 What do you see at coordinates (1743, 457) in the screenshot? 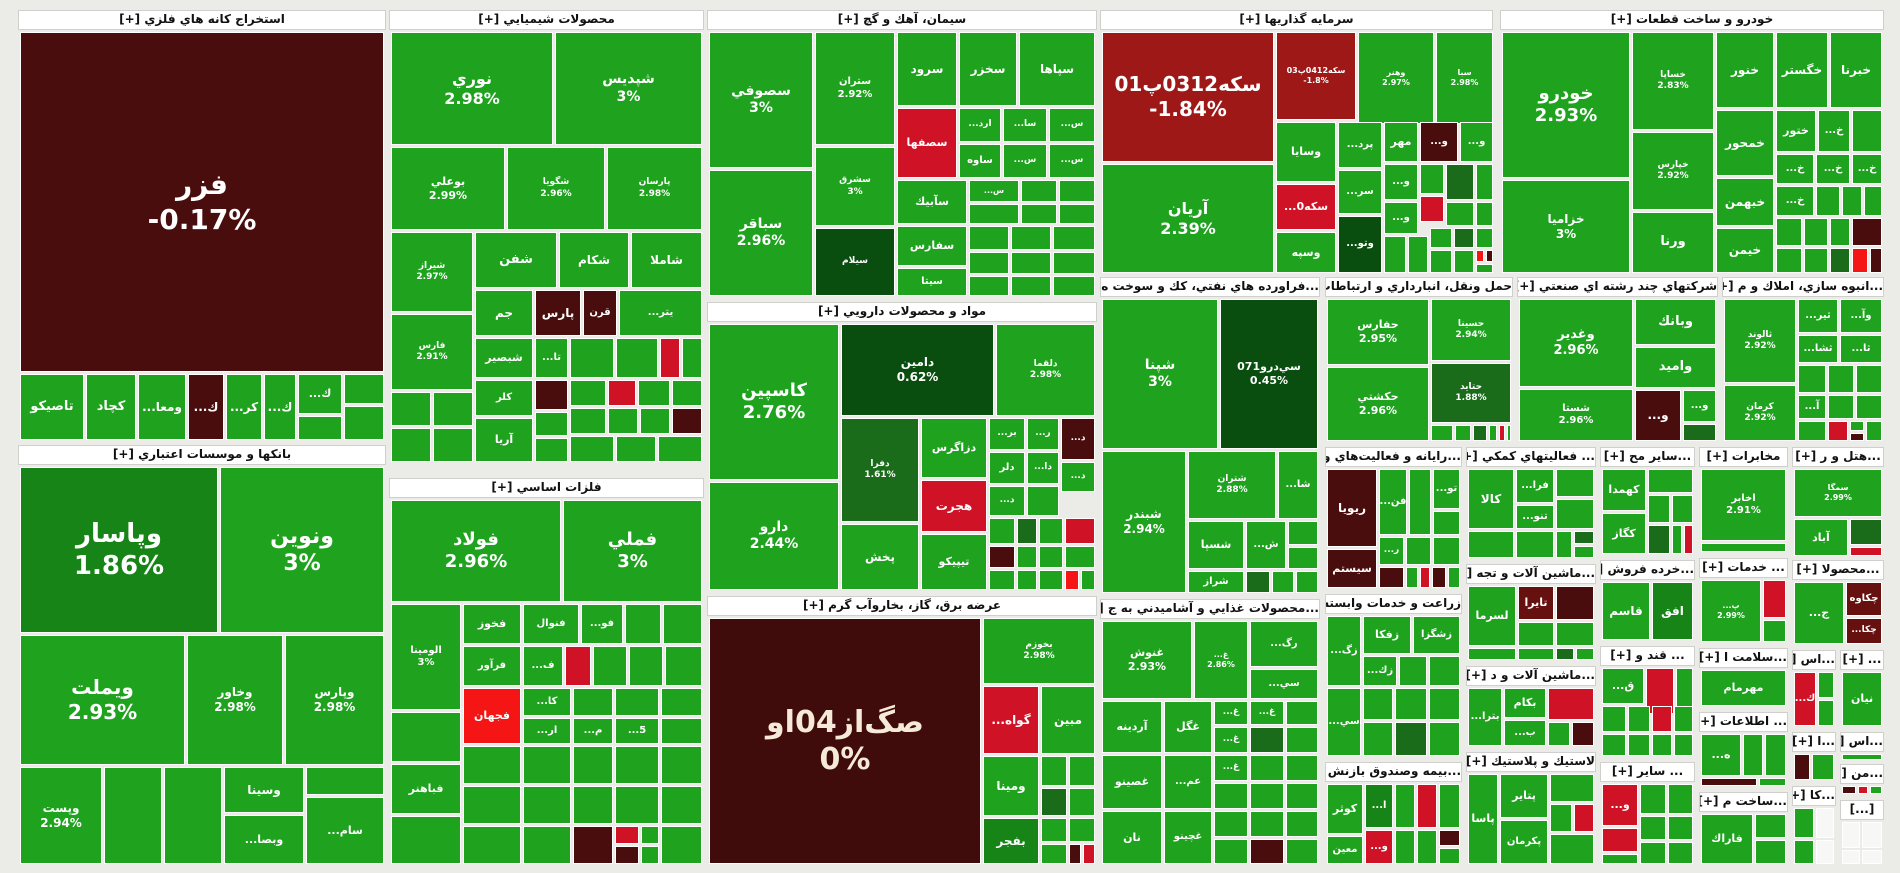
I see `sector-header: مخابرات [+]` at bounding box center [1743, 457].